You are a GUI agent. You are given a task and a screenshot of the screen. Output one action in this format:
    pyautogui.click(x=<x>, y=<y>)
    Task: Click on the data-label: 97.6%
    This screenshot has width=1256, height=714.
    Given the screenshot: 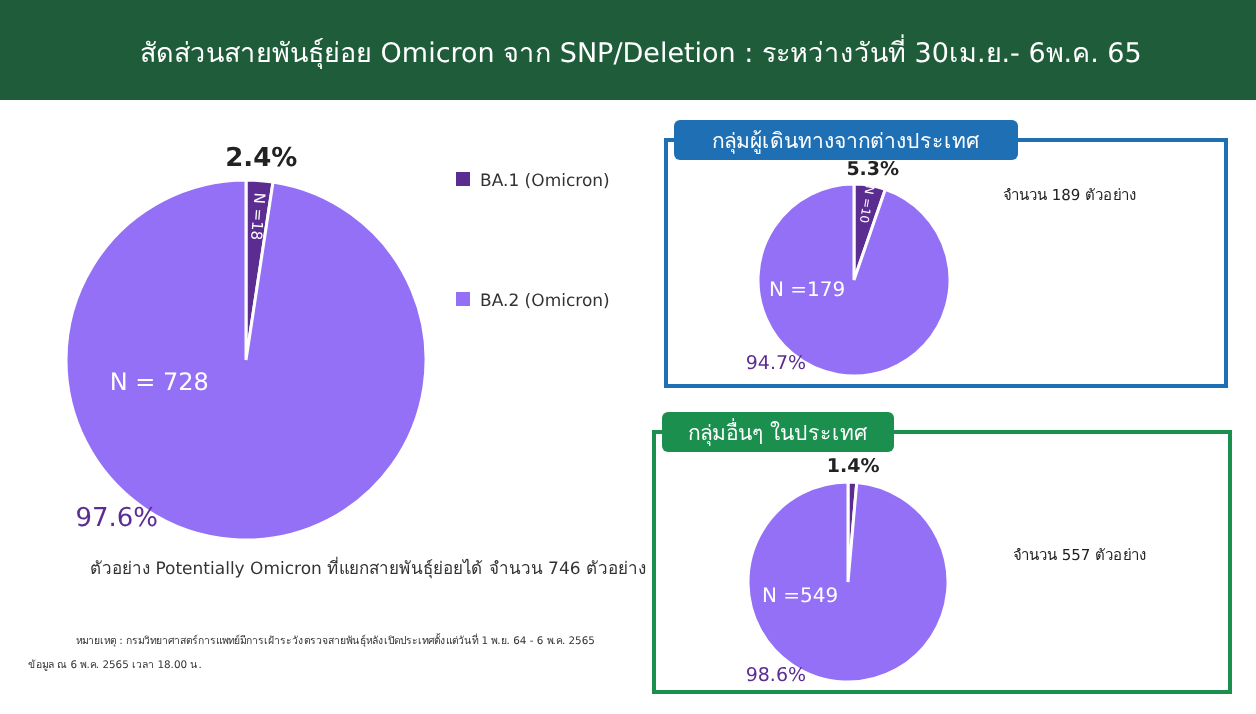 What is the action you would take?
    pyautogui.click(x=117, y=519)
    